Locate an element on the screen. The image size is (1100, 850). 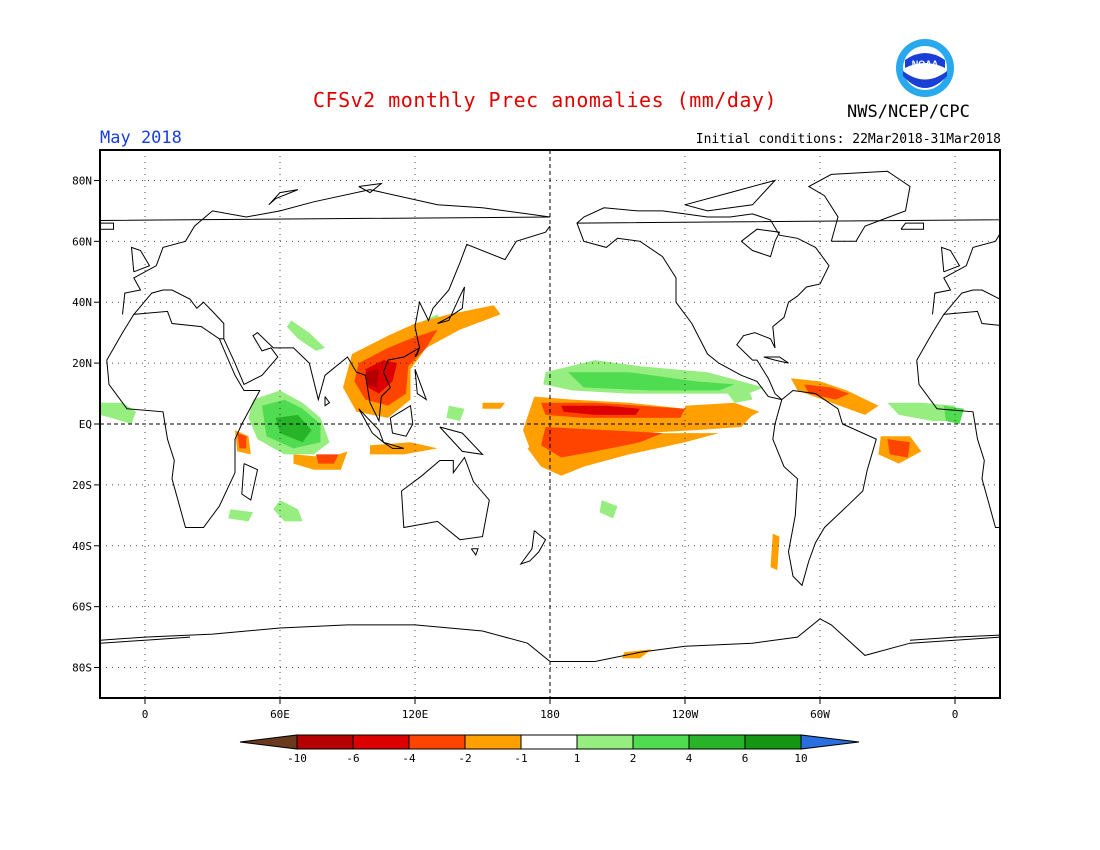
legend-label: 2 is located at coordinates (633, 758).